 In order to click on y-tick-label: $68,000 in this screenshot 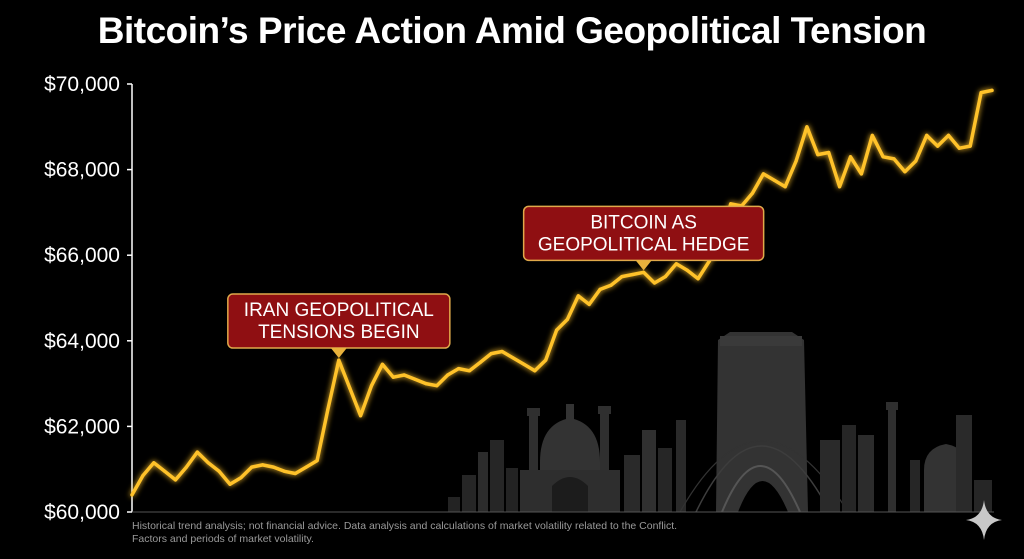, I will do `click(82, 170)`.